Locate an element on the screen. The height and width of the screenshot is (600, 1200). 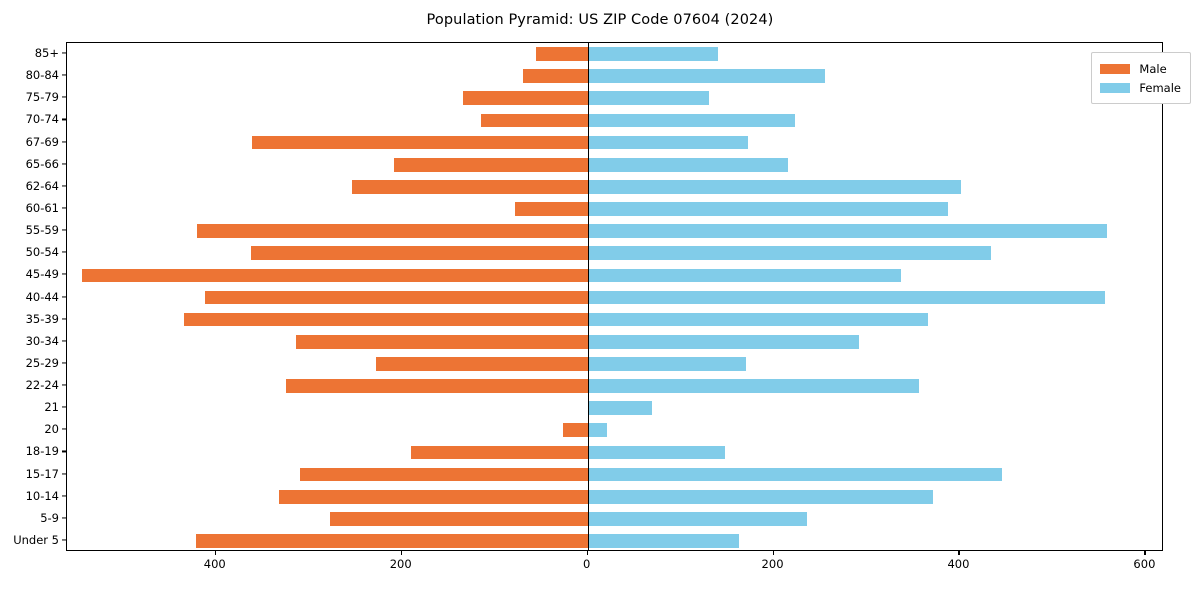
legend-entry: Female is located at coordinates (1140, 87).